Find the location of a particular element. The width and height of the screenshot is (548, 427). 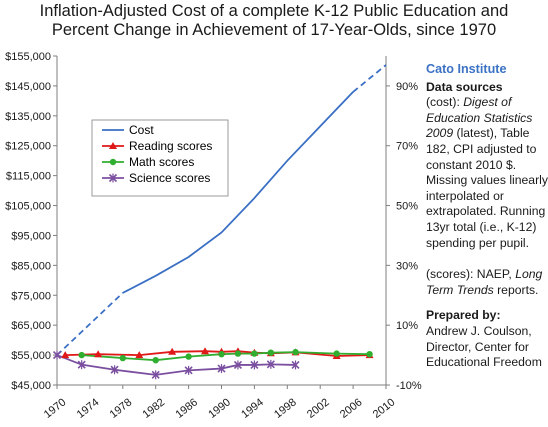

left-y-tick-label: $145,000 is located at coordinates (28, 87).